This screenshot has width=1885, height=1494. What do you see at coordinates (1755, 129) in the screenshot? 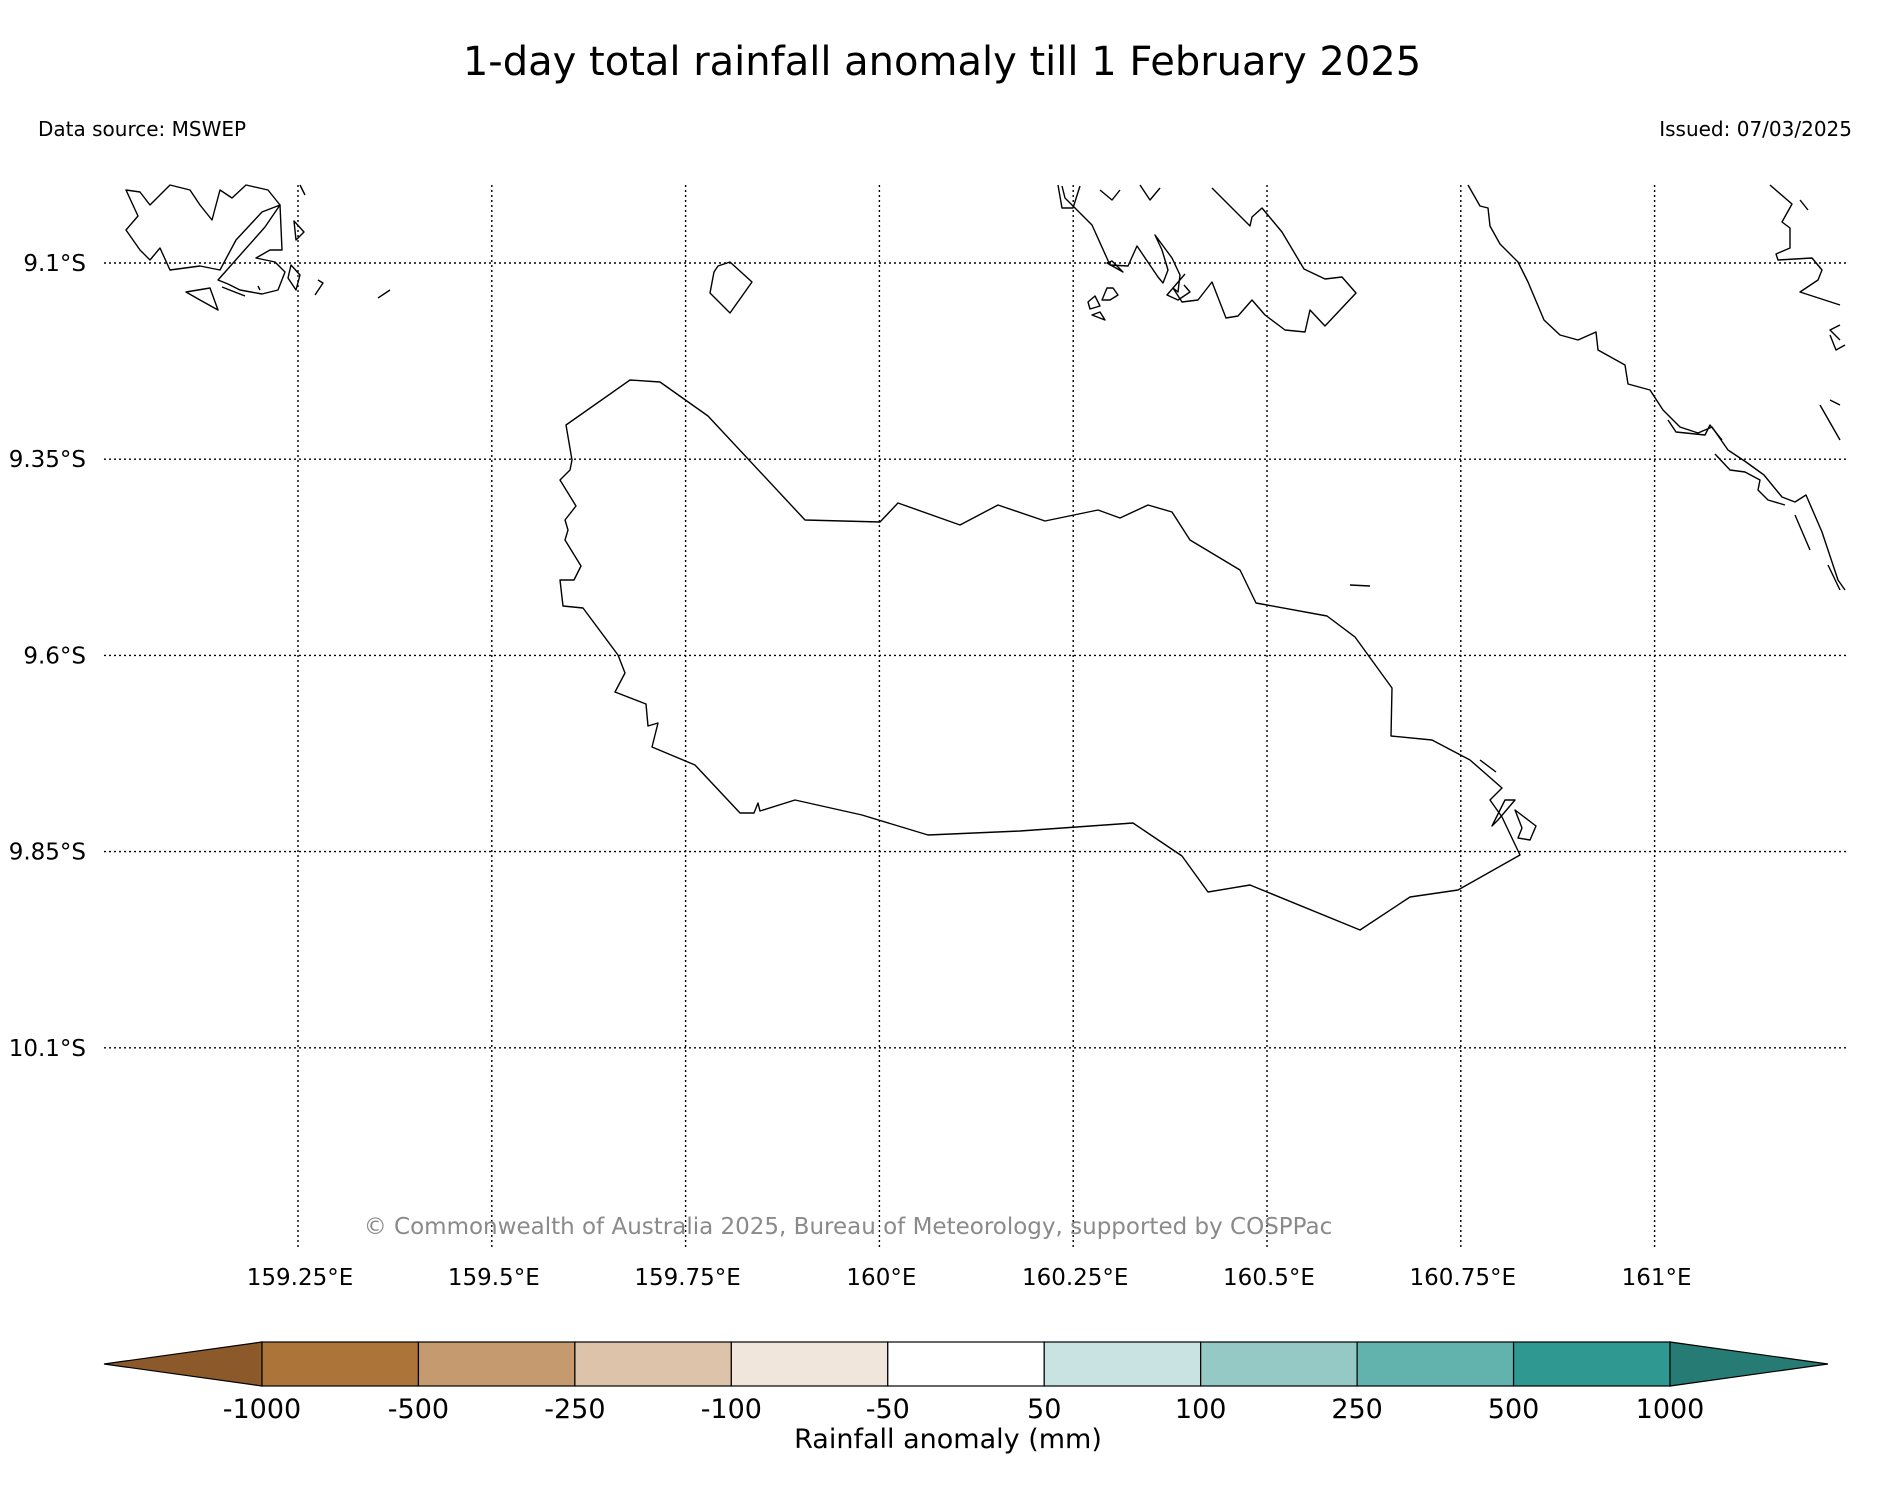
I see `issued-date-label: Issued: 07/03/2025` at bounding box center [1755, 129].